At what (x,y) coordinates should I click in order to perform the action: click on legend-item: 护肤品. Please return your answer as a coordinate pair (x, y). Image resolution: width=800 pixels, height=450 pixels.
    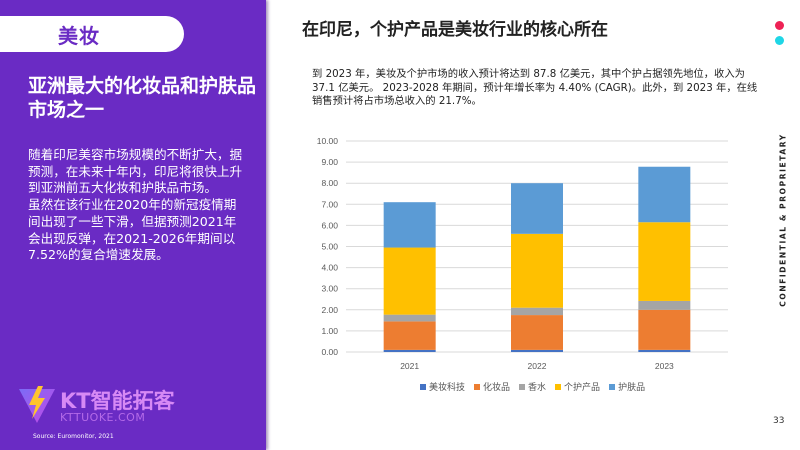
    Looking at the image, I should click on (627, 386).